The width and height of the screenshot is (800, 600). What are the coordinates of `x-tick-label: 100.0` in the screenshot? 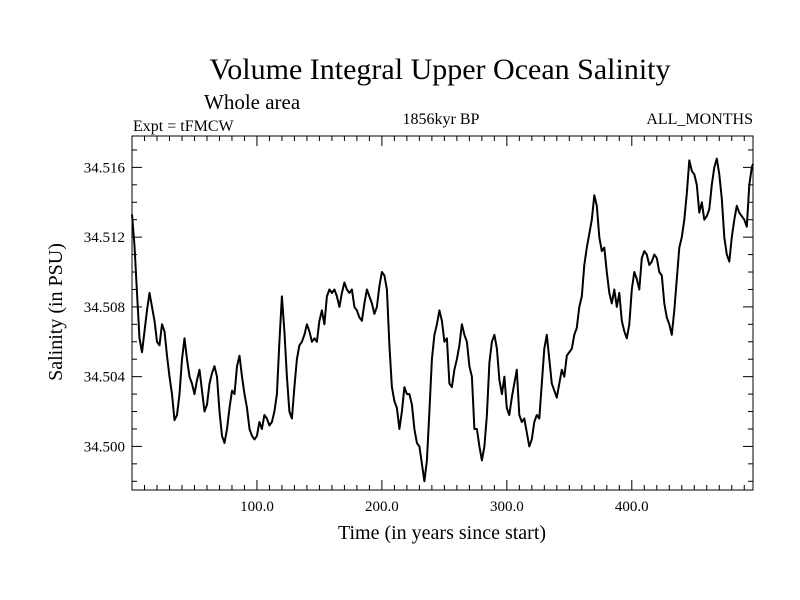 It's located at (257, 507).